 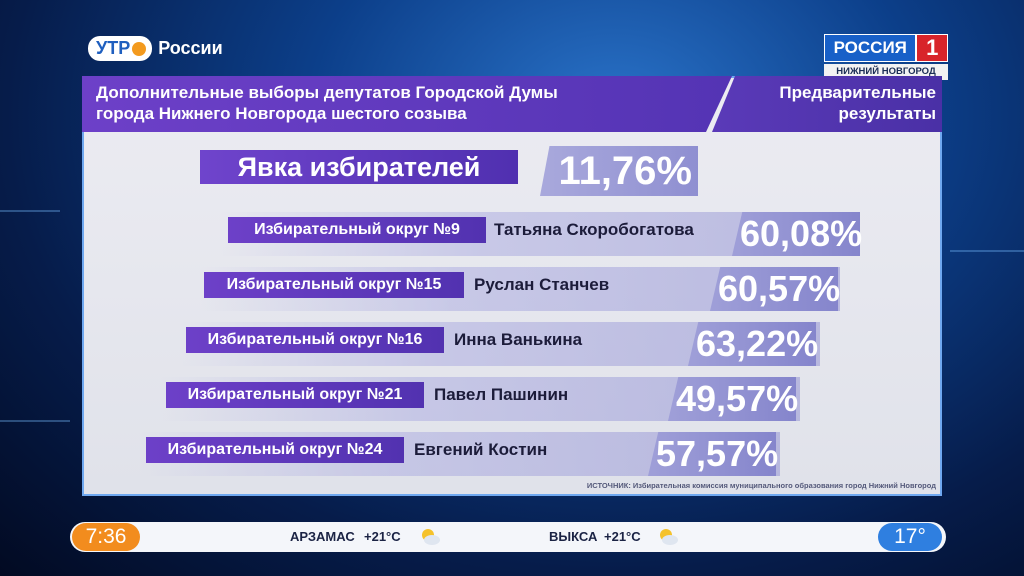 What do you see at coordinates (113, 48) in the screenshot?
I see `show-logo-text: УТР` at bounding box center [113, 48].